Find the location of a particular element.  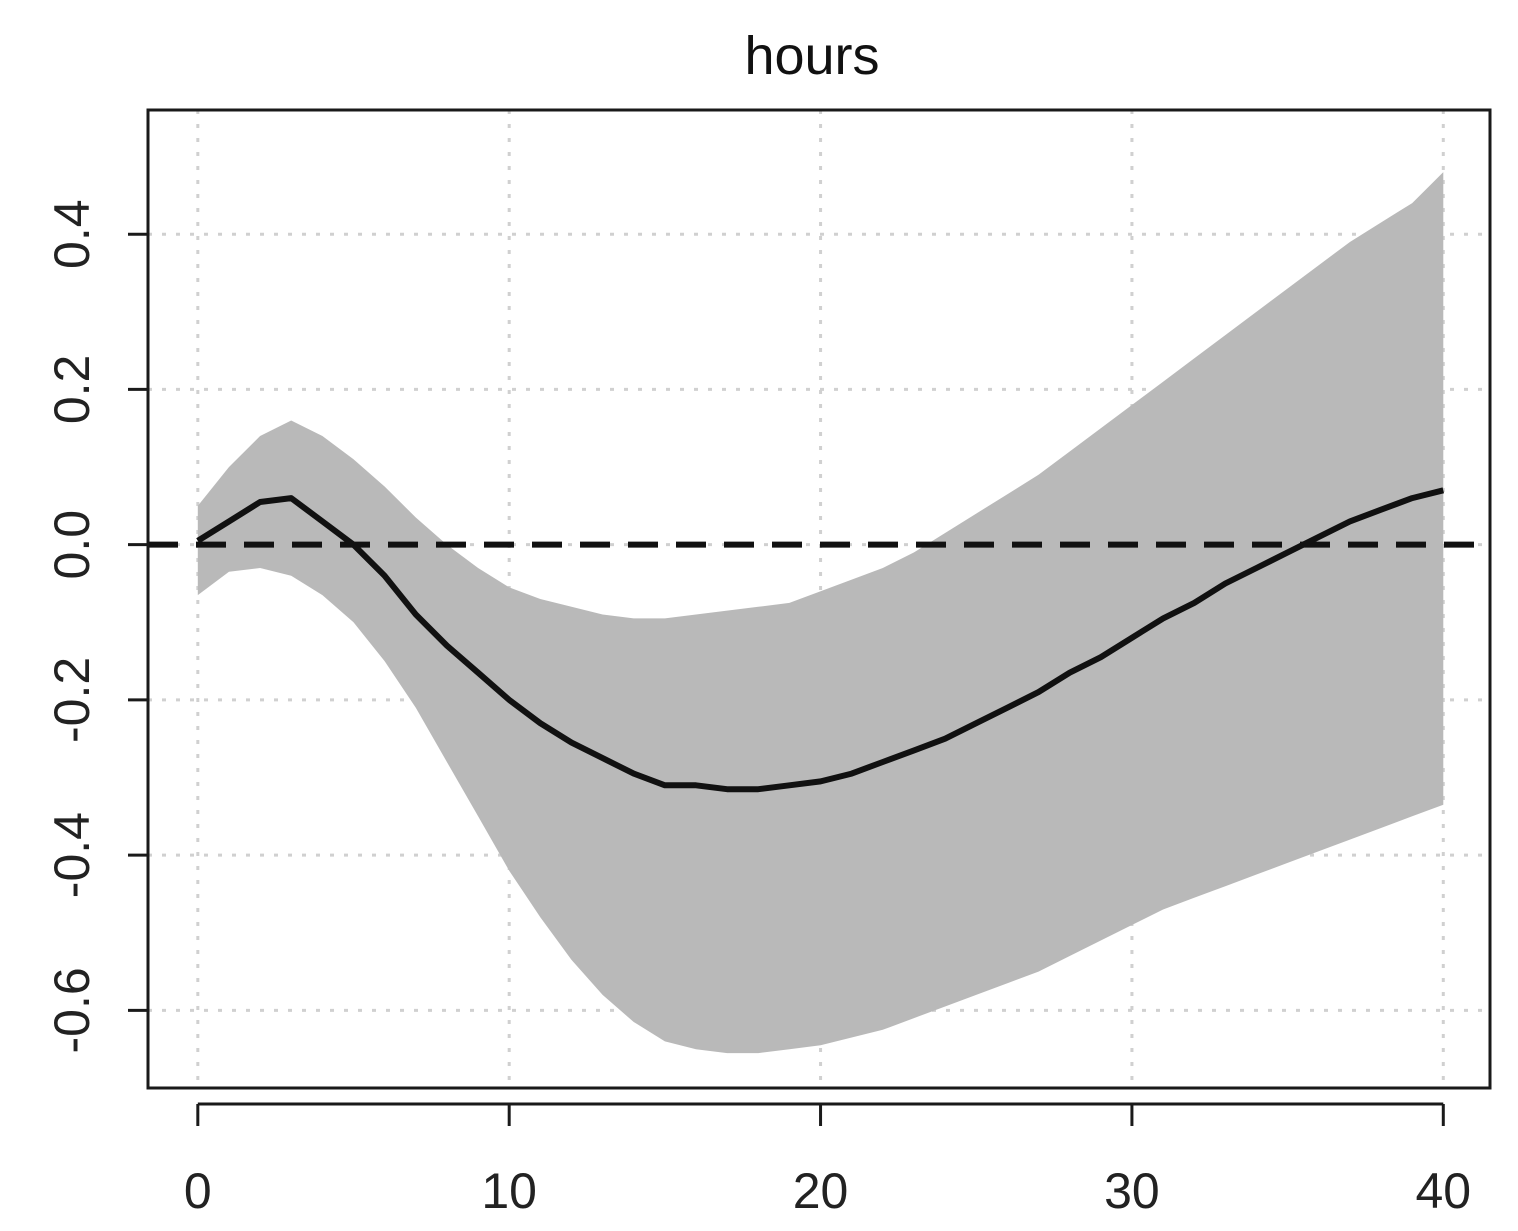

y-tick-label-0: -0.6 is located at coordinates (72, 1010).